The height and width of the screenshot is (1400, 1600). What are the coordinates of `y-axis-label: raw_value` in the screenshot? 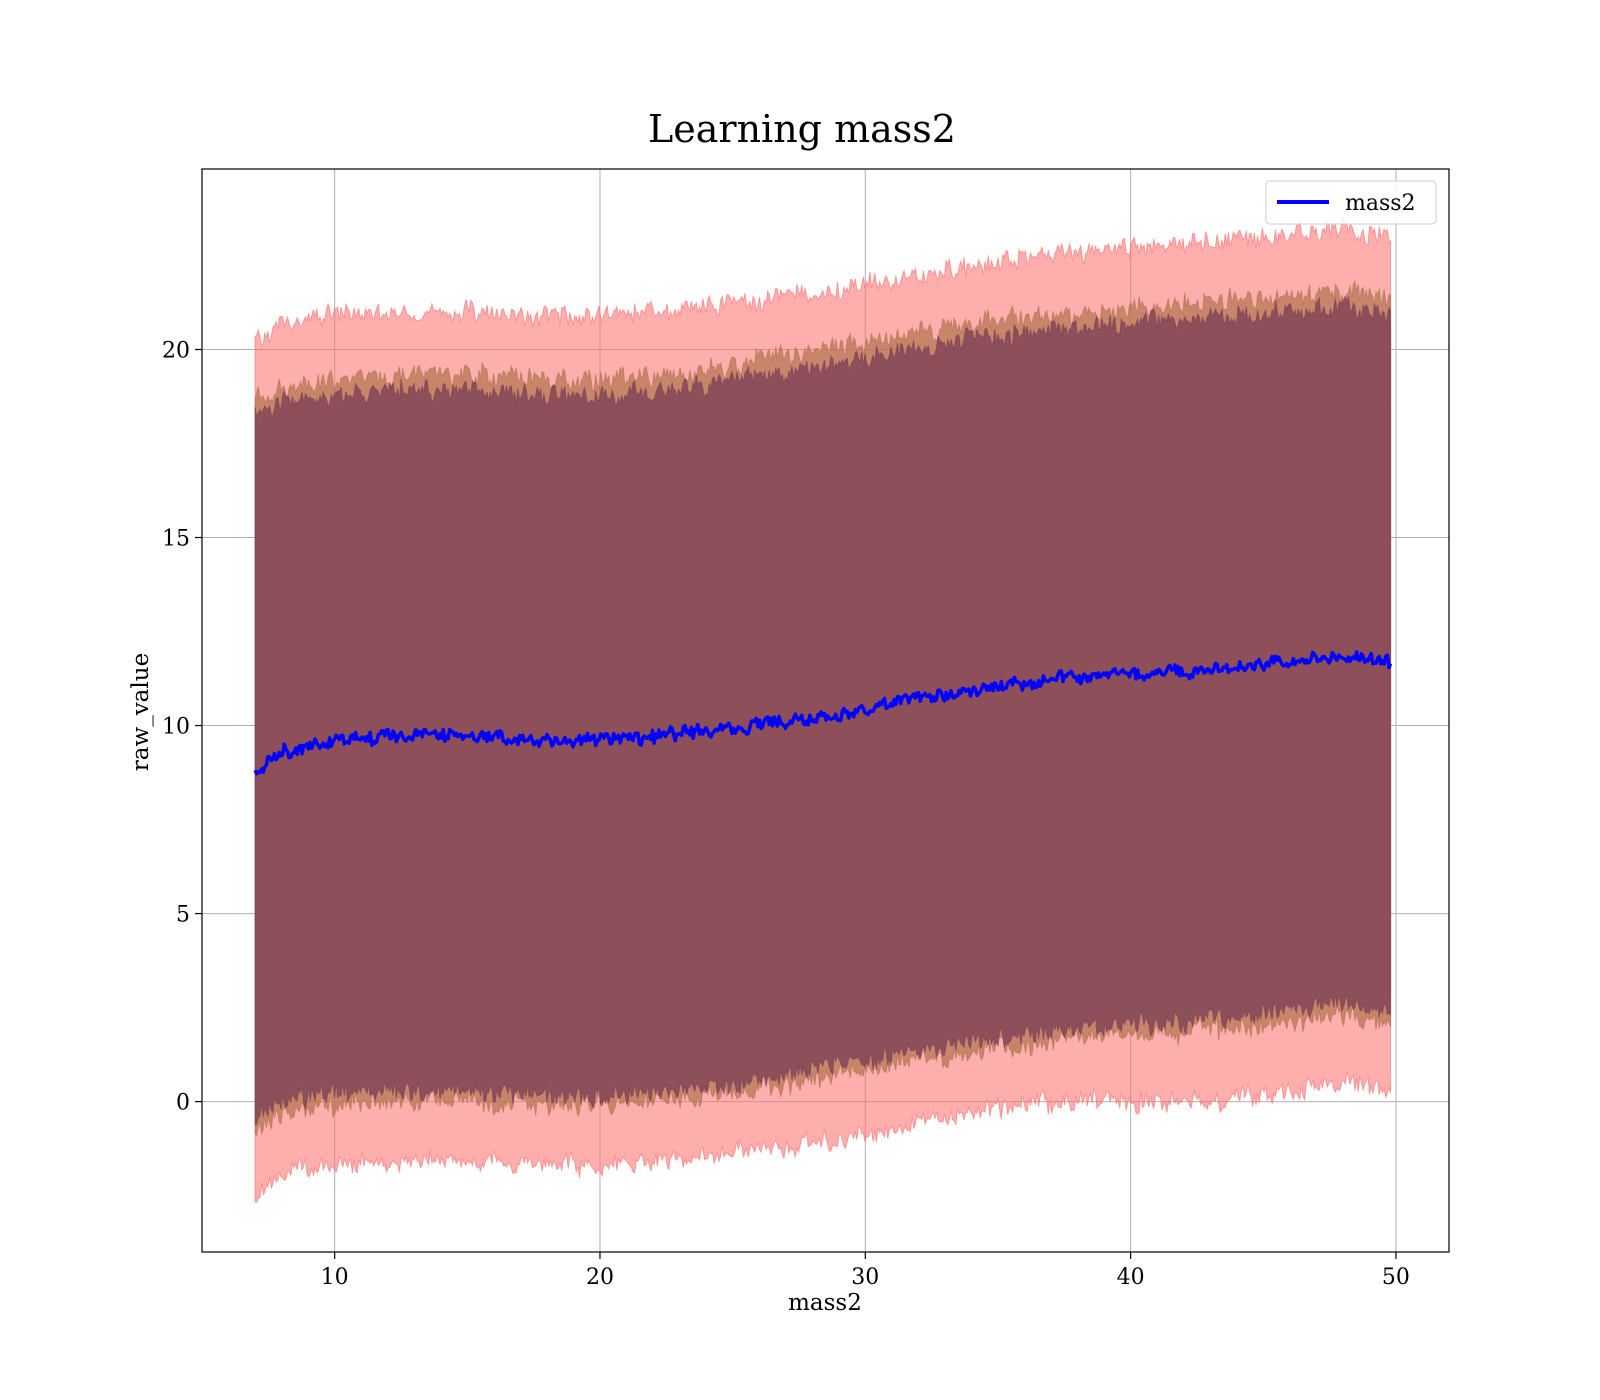 It's located at (141, 712).